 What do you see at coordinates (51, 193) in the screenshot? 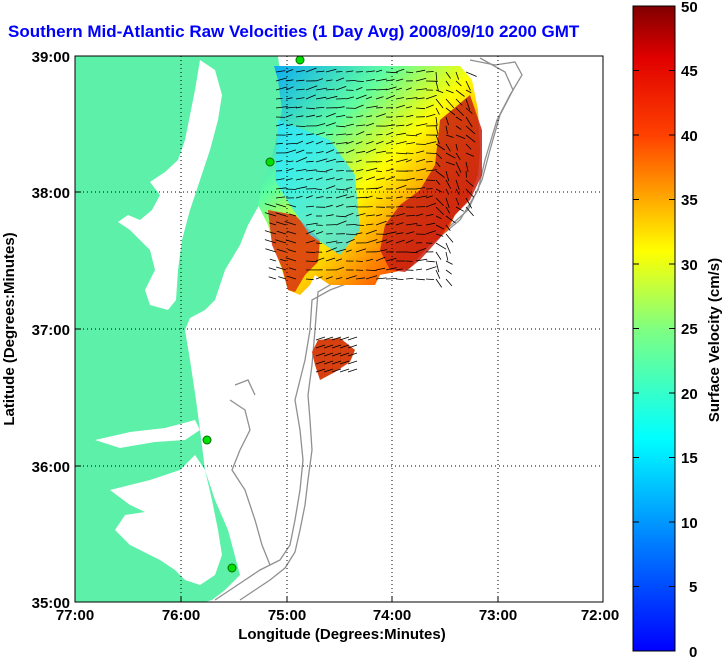
I see `y-tick-label: 38:00` at bounding box center [51, 193].